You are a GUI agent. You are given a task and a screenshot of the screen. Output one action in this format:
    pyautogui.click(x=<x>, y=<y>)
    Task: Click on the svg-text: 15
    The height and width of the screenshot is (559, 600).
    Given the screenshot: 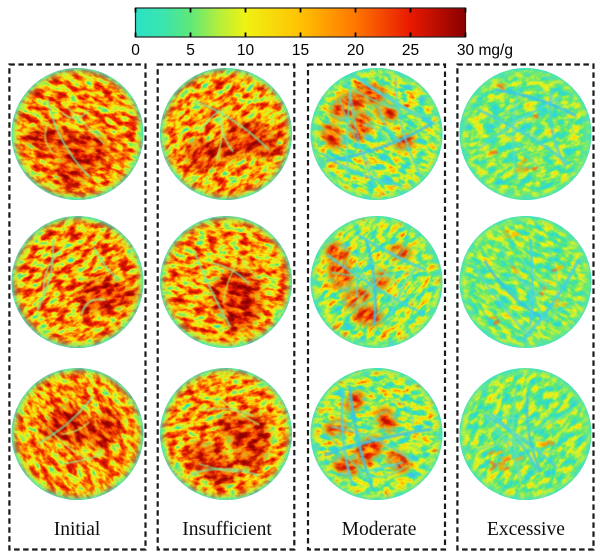 What is the action you would take?
    pyautogui.click(x=300, y=50)
    